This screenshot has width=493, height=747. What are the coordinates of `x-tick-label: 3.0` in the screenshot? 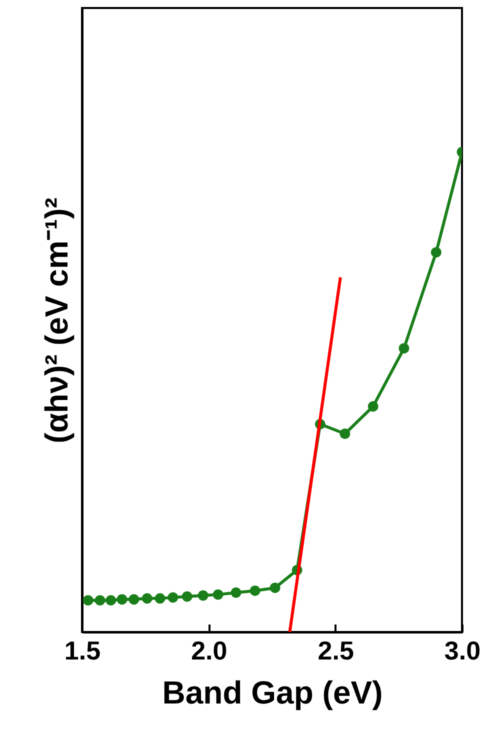 It's located at (462, 651).